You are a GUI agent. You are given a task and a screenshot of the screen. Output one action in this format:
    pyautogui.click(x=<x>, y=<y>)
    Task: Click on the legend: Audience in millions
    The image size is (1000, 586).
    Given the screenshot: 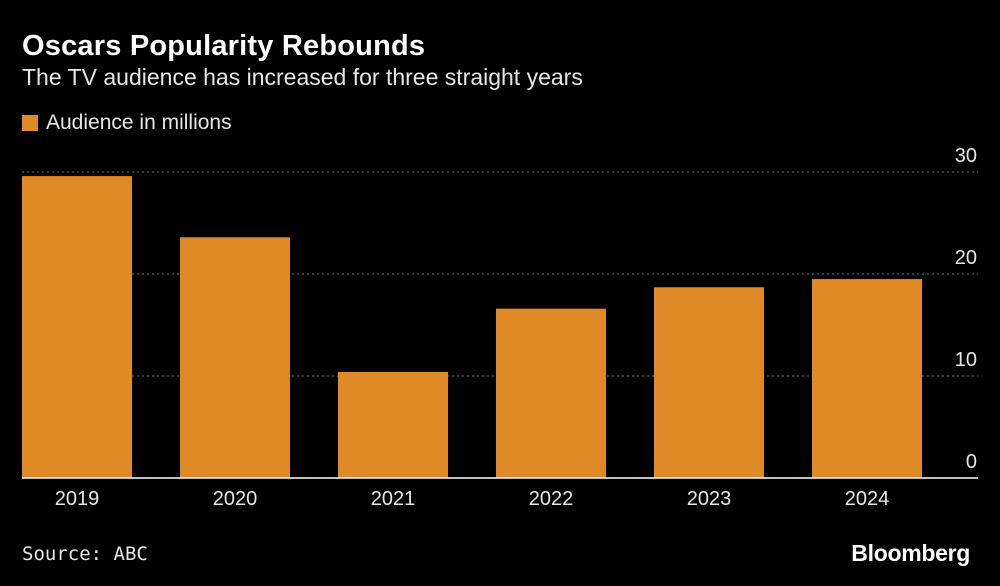 What is the action you would take?
    pyautogui.click(x=127, y=123)
    